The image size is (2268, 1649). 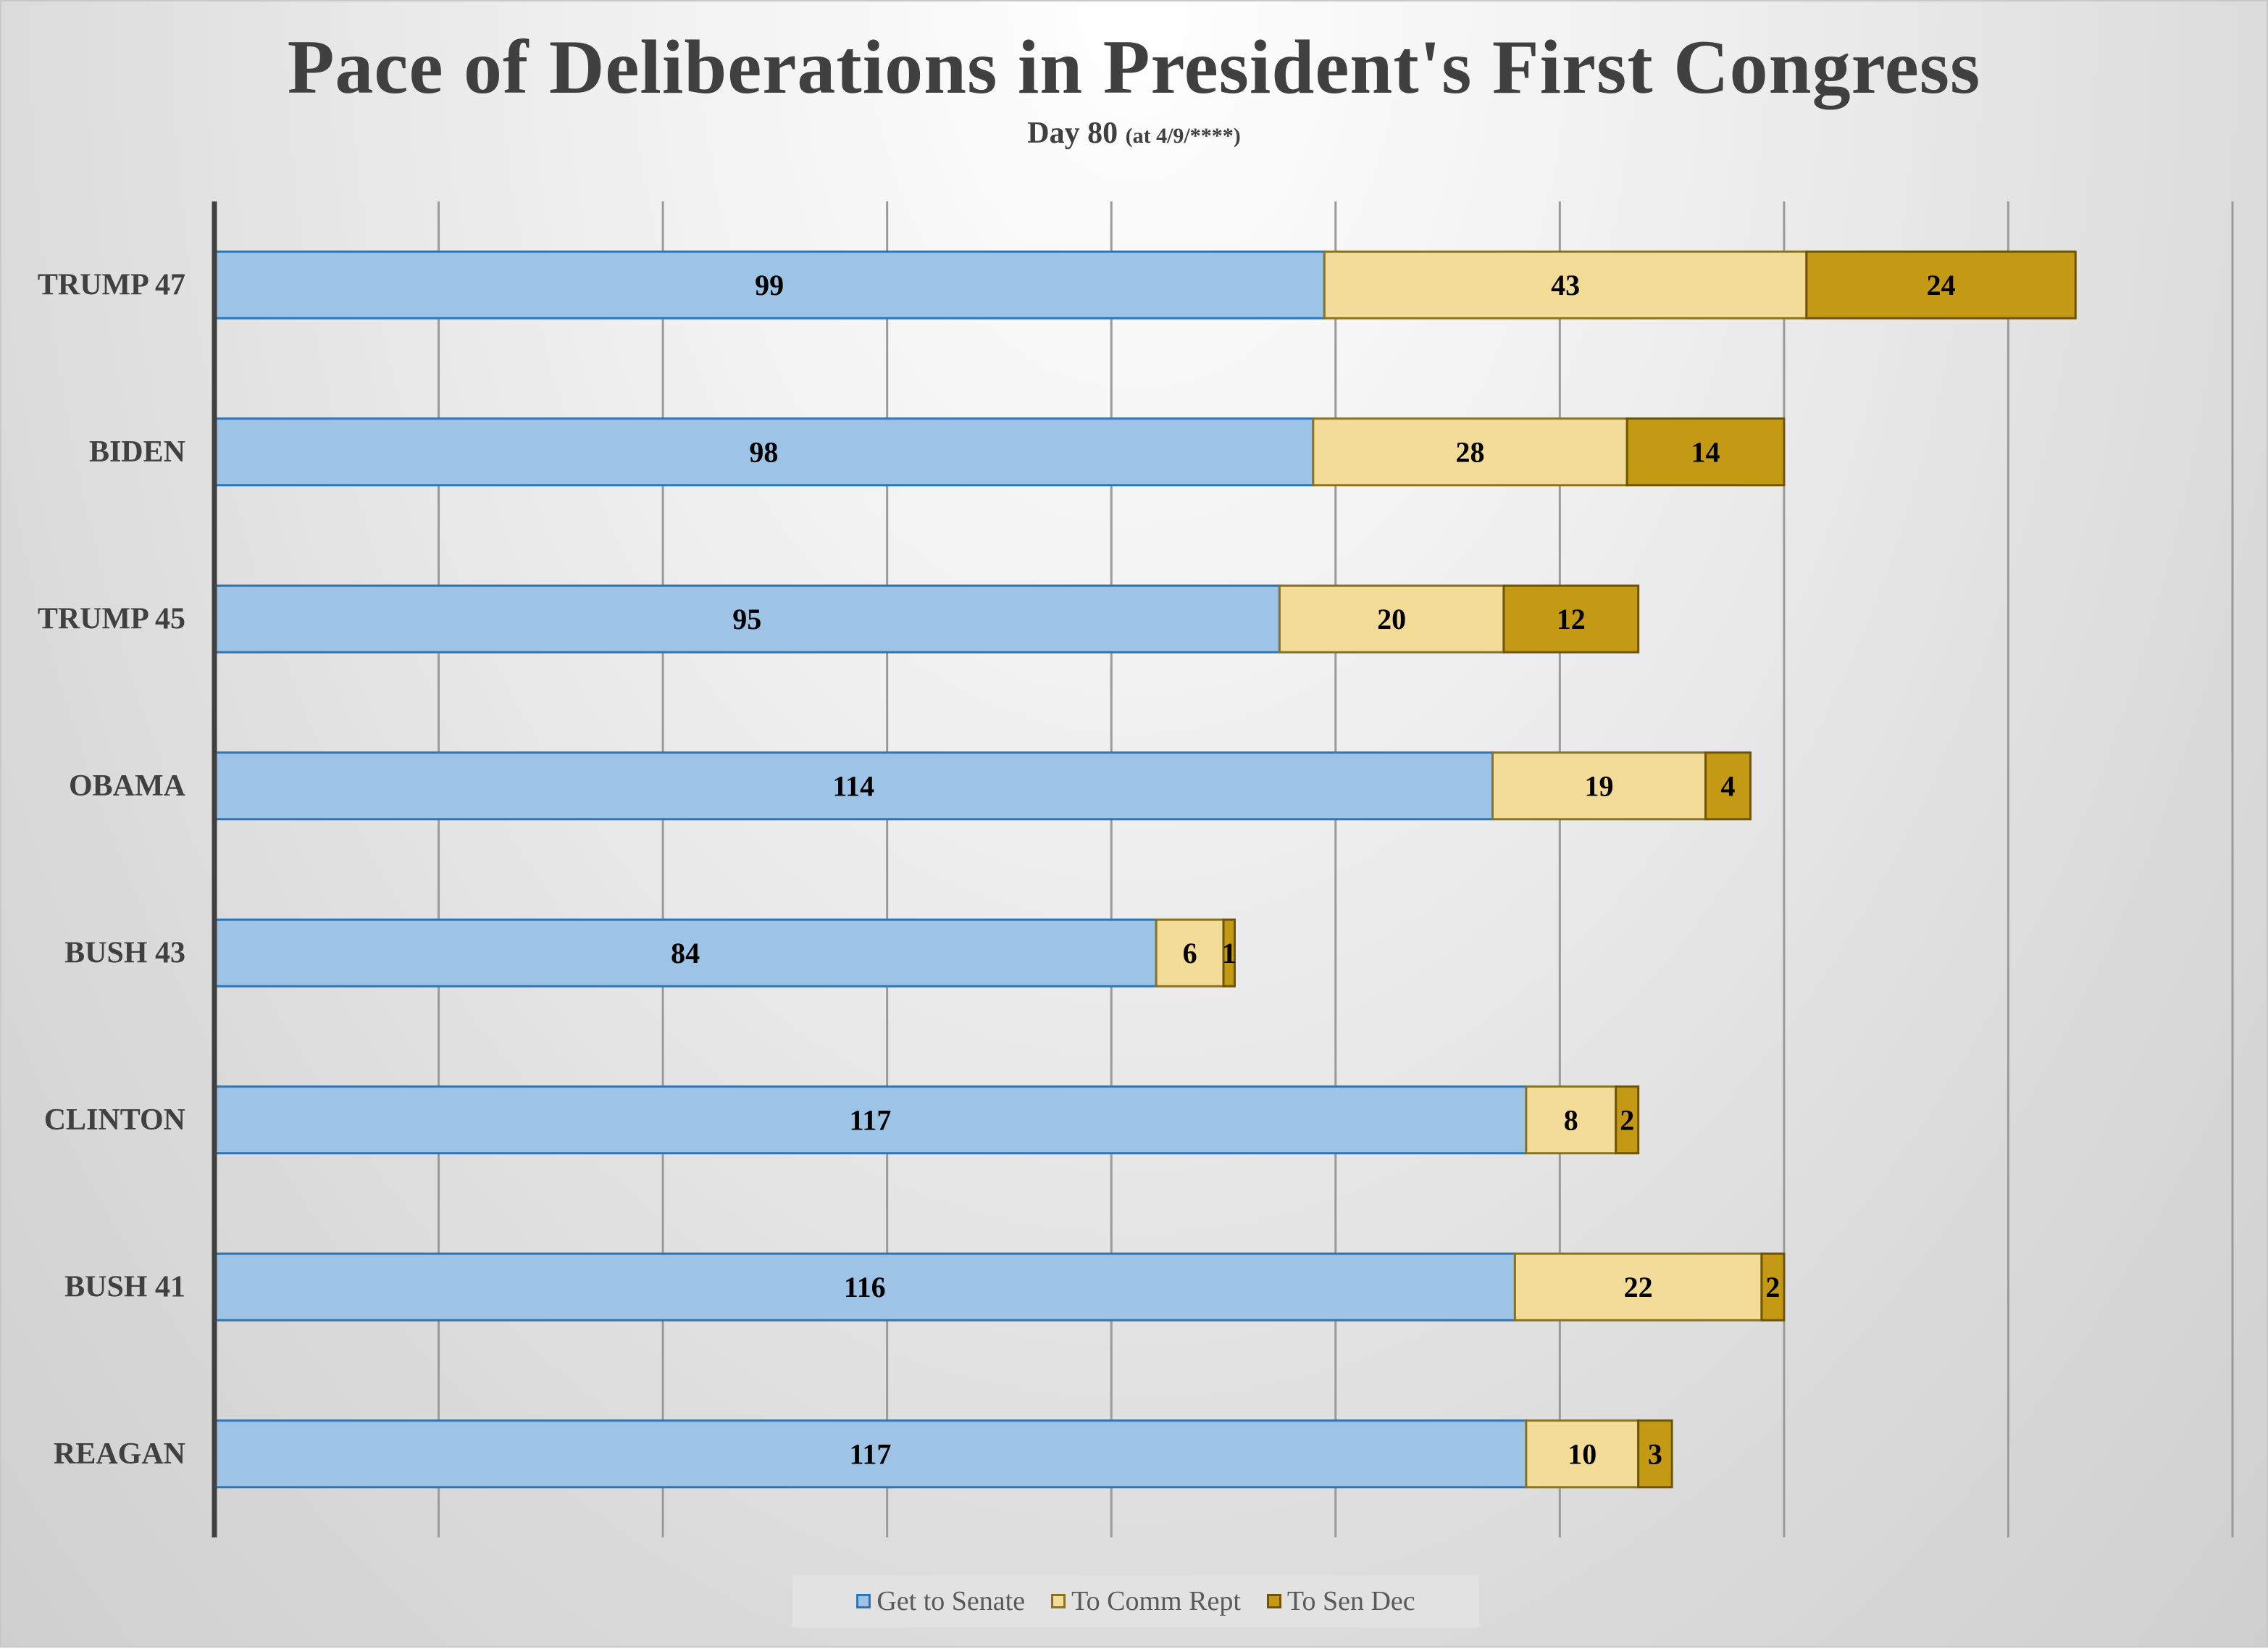 I want to click on chart-subtitle-note: (at 4/9/****), so click(x=1183, y=136).